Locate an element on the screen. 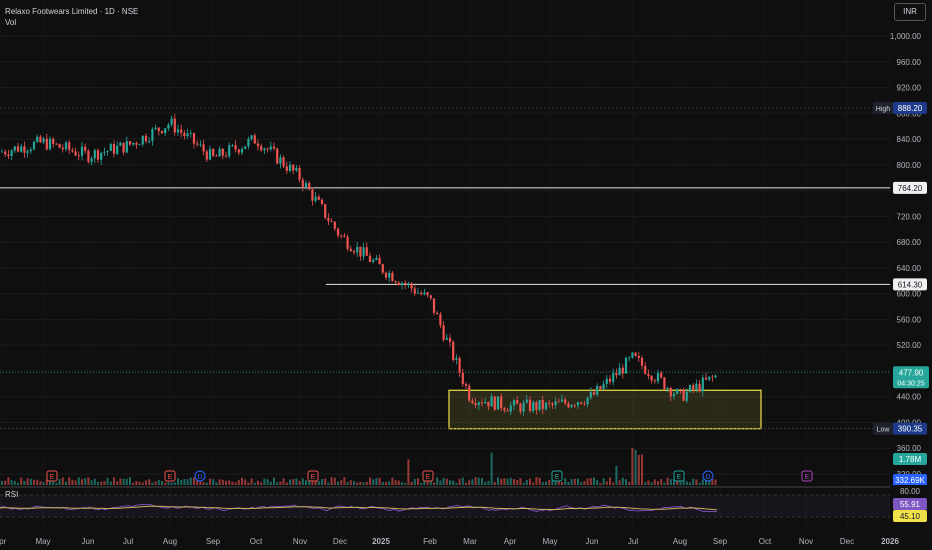 The image size is (932, 550). symbol-title: Relaxo Footwears Limited · 1D · NSE is located at coordinates (72, 11).